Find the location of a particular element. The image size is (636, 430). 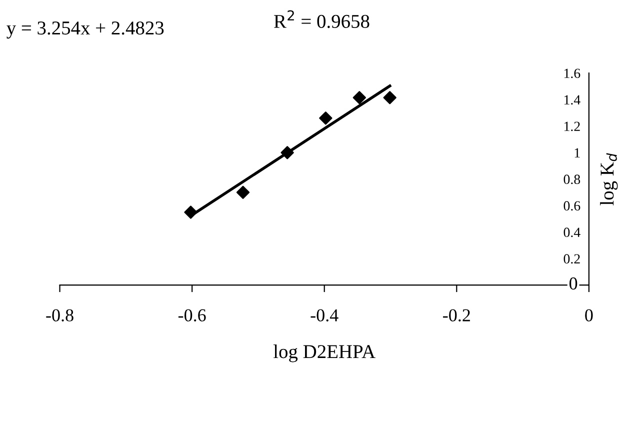

y-tick-label: 1.6 is located at coordinates (572, 73).